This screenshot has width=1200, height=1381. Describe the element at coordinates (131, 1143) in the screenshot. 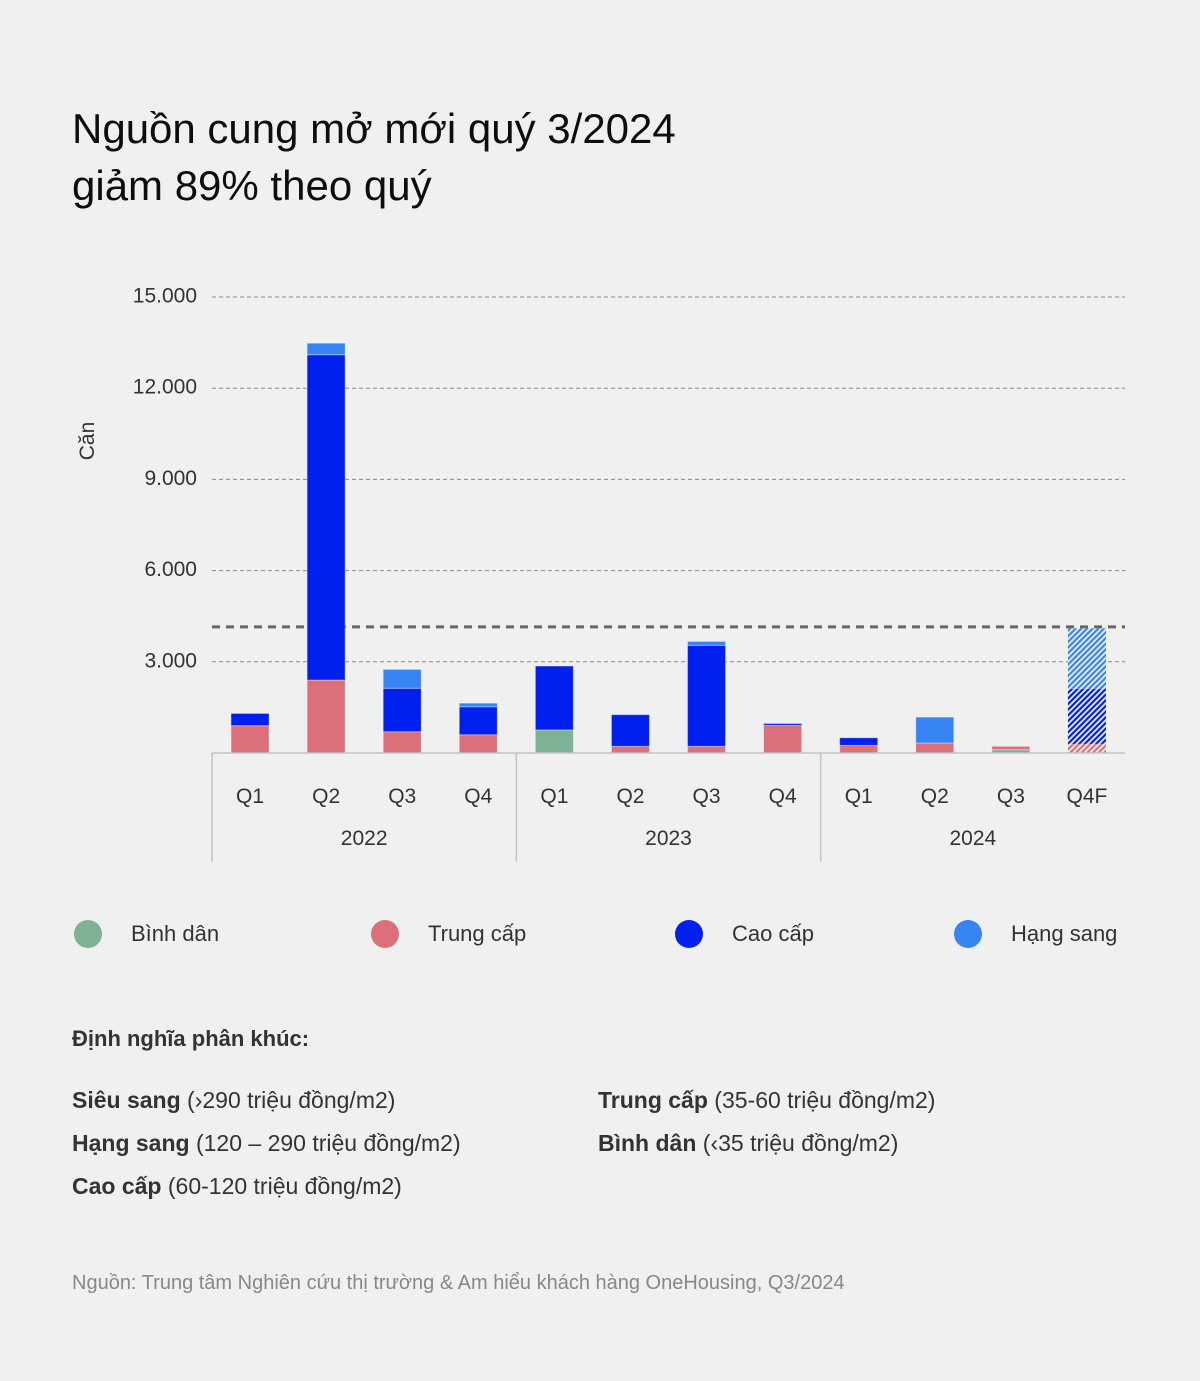

I see `segment-name: Hạng sang` at that location.